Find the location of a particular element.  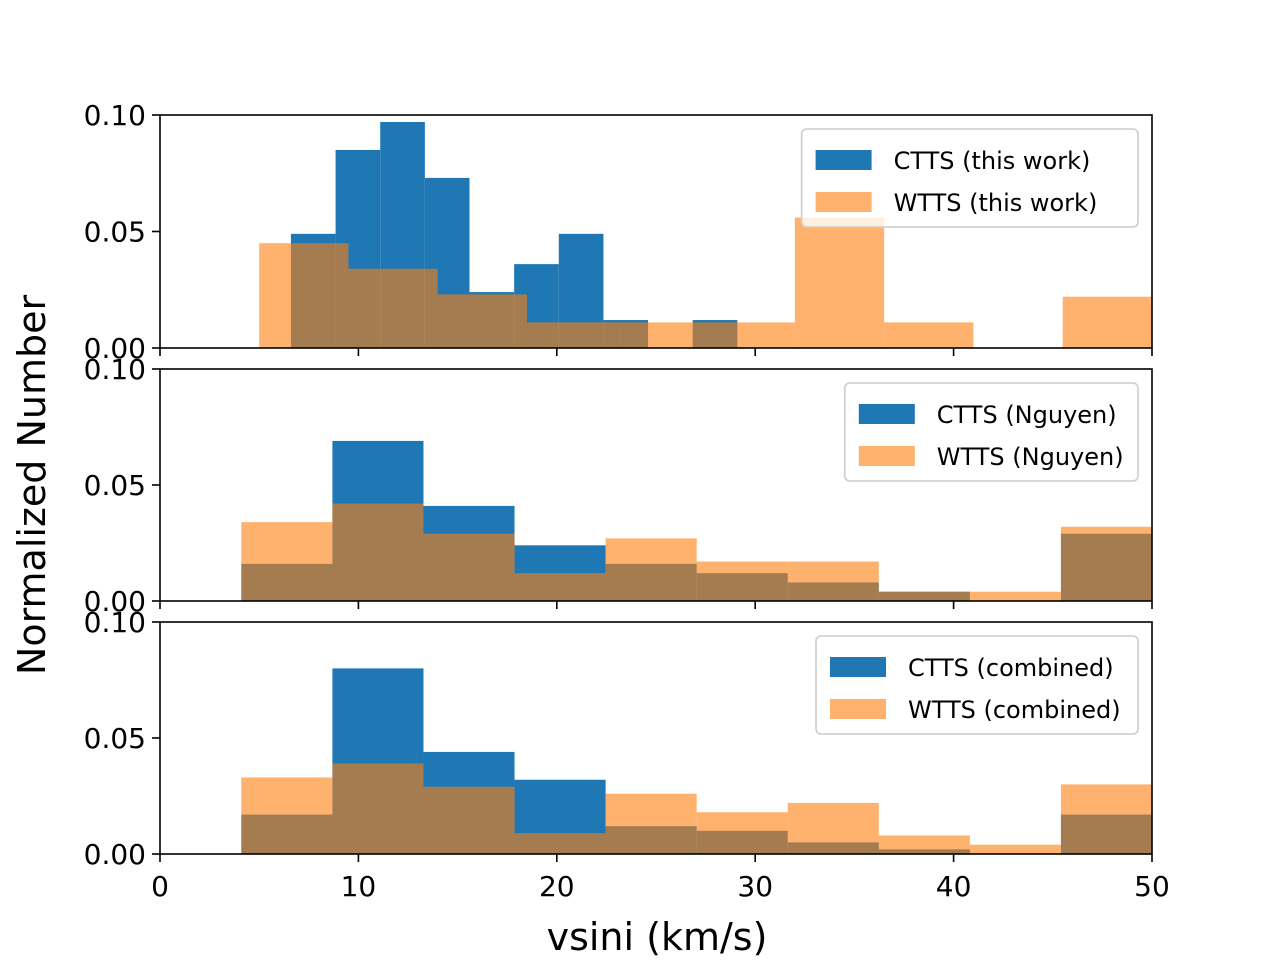

legend-label: CTTS (this work) is located at coordinates (992, 161).